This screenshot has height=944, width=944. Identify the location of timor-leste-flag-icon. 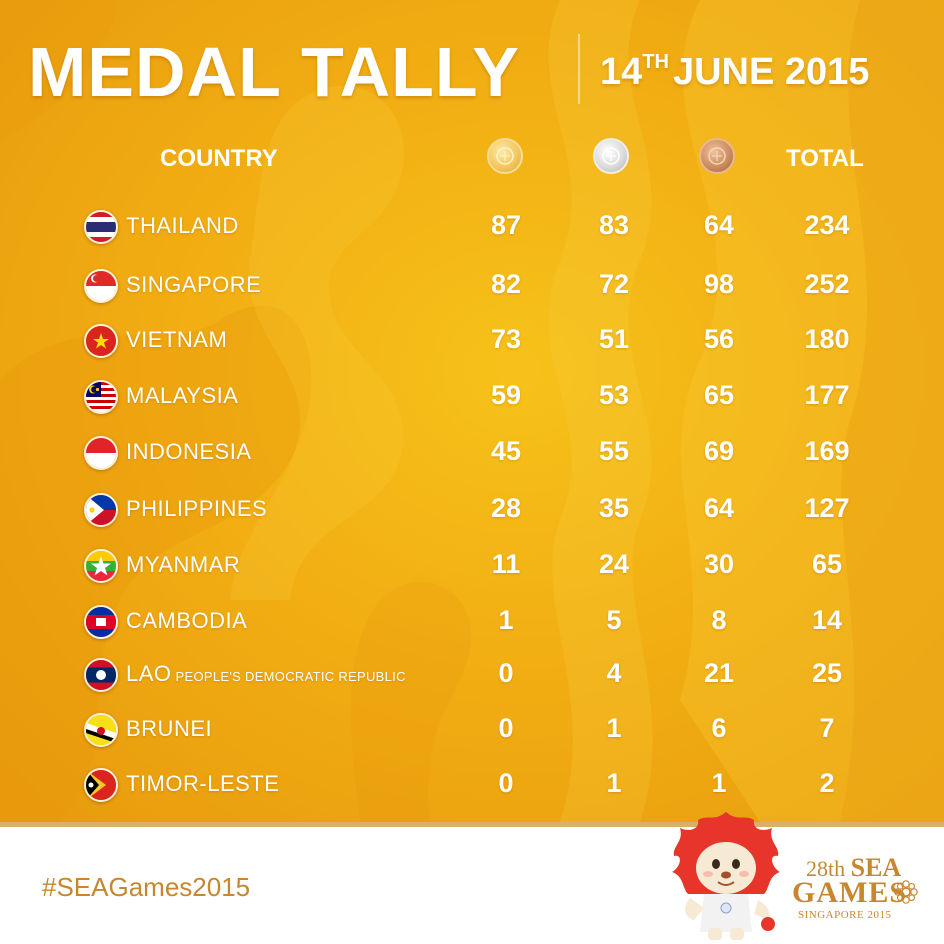
(101, 785).